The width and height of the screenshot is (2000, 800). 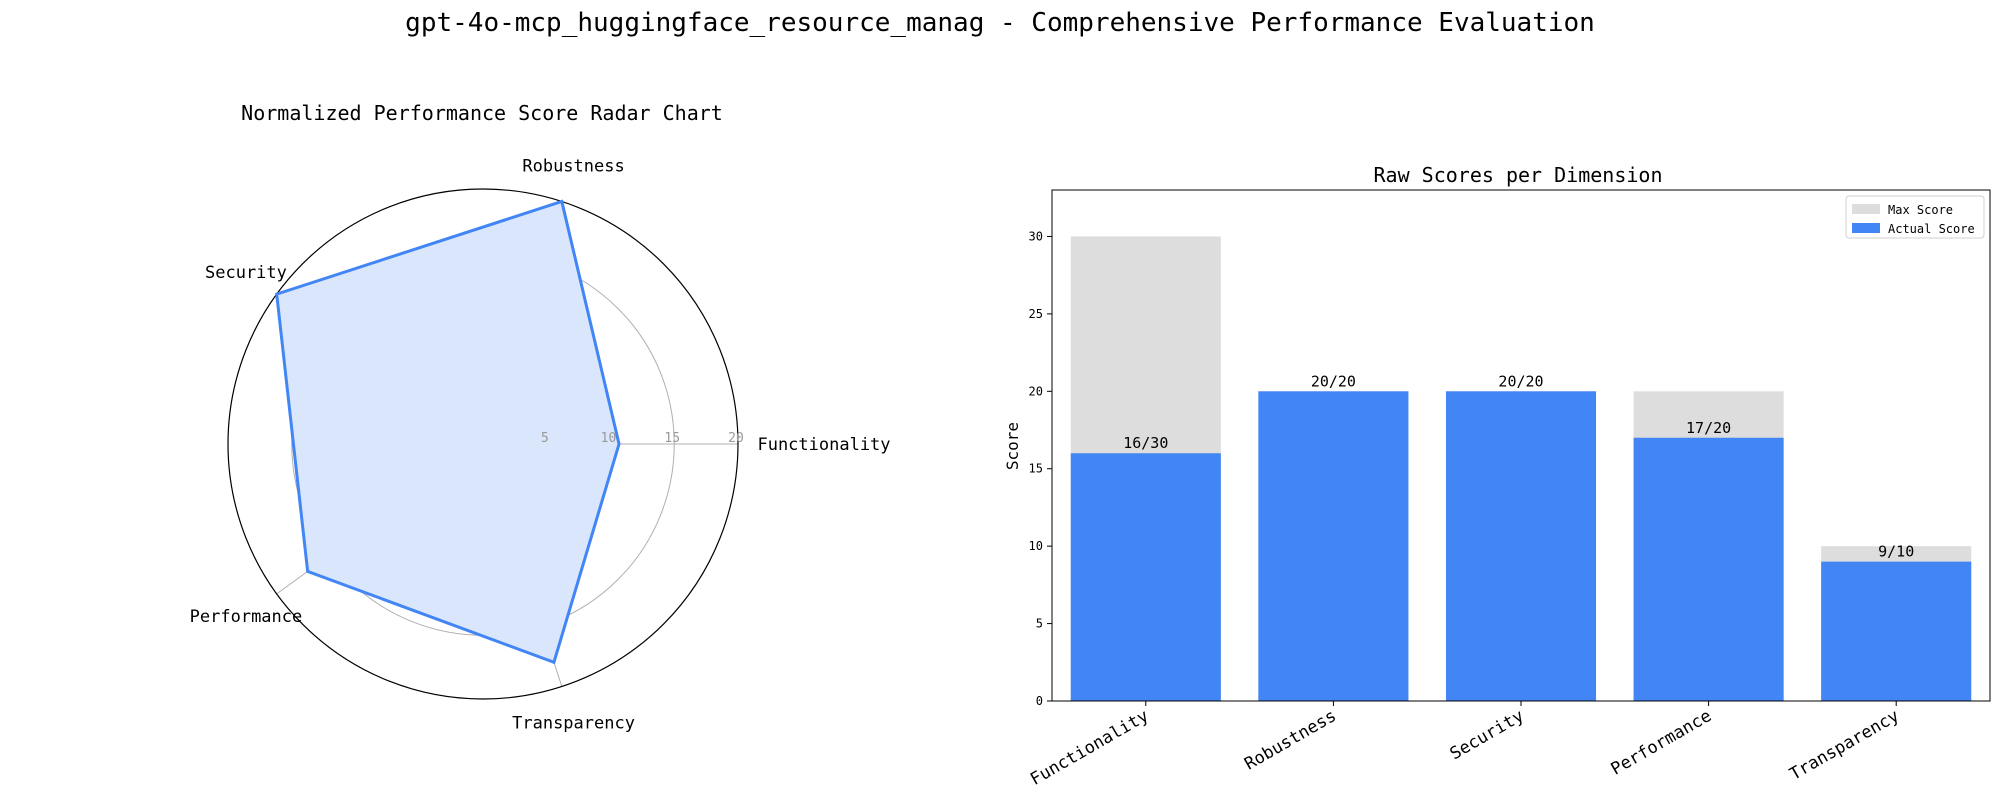 What do you see at coordinates (1039, 701) in the screenshot?
I see `y-tick-label-0: 0` at bounding box center [1039, 701].